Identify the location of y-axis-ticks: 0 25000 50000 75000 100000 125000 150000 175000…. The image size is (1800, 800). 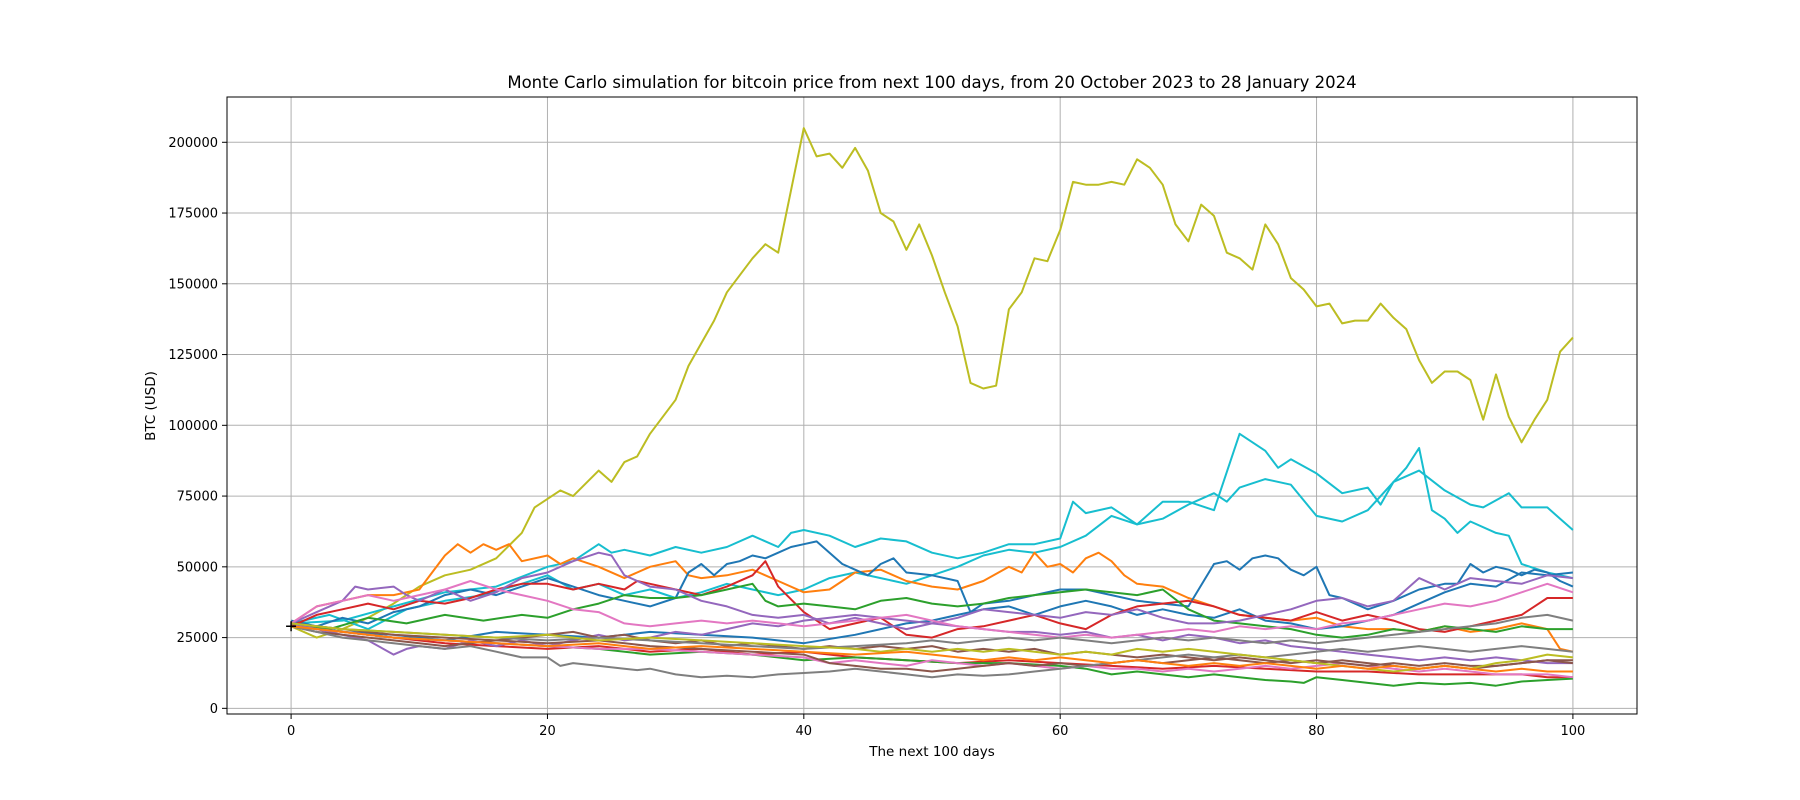
(197, 426).